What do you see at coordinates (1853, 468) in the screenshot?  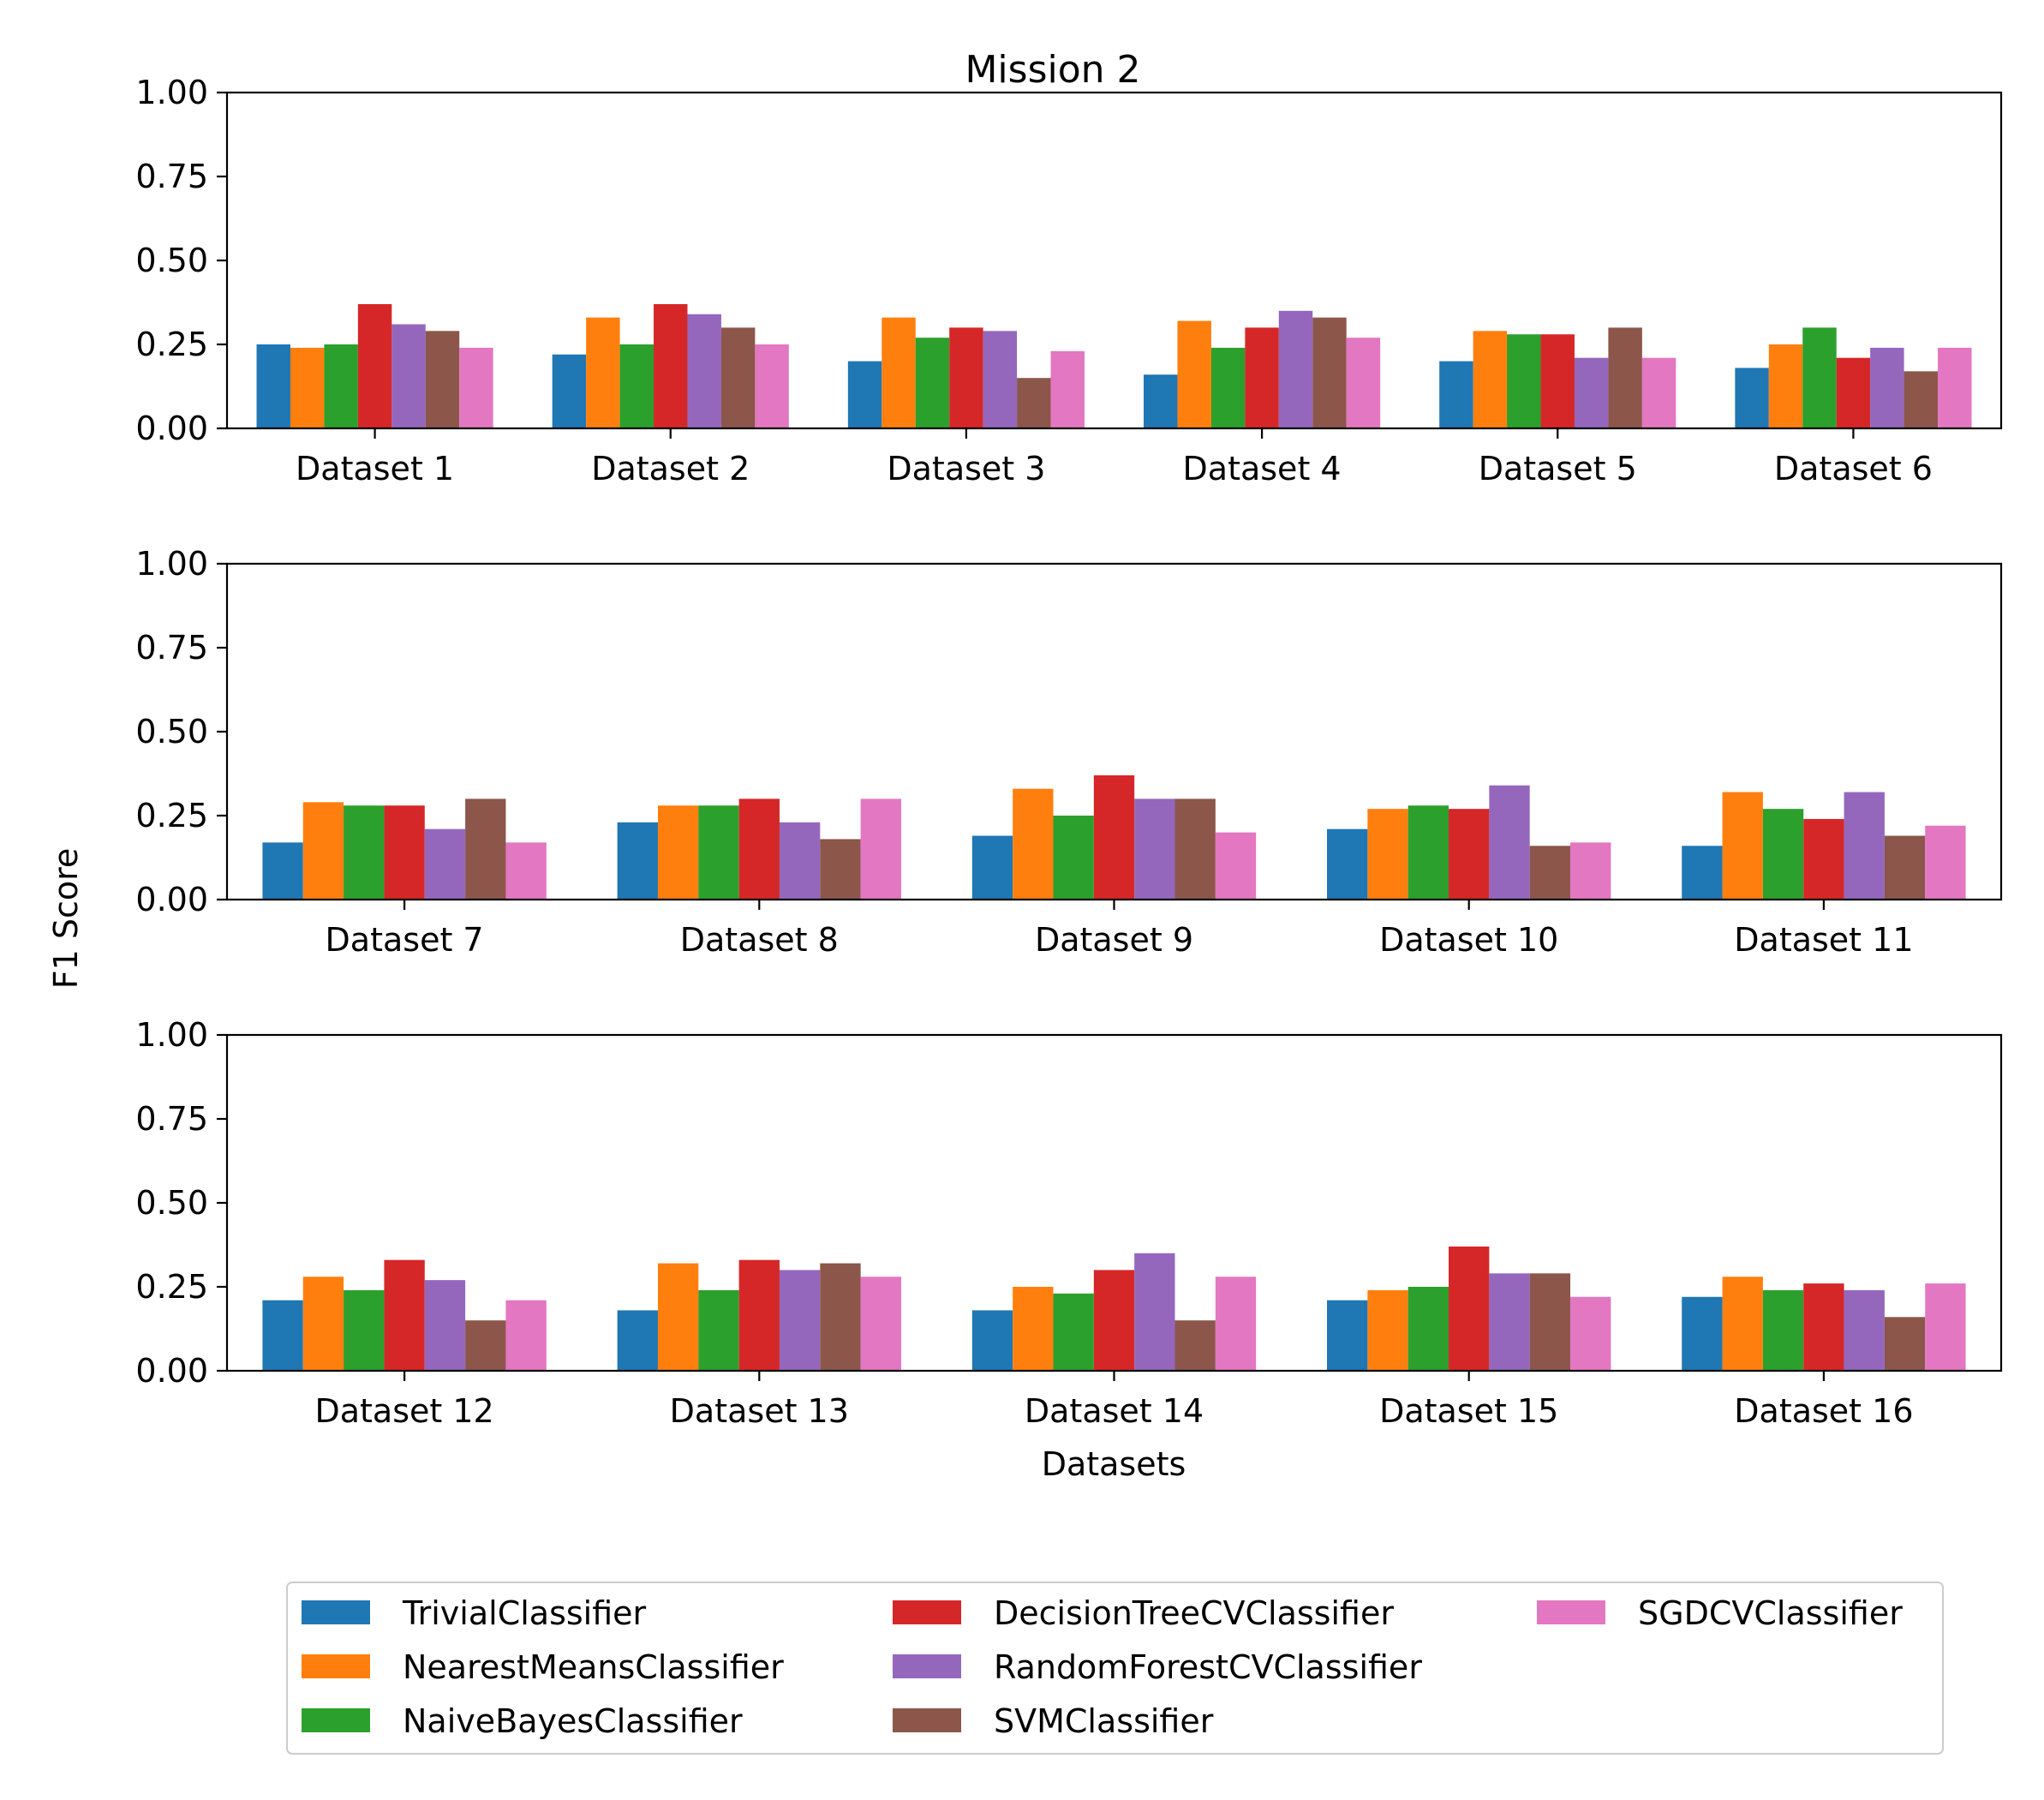 I see `x-tick-label: Dataset 6` at bounding box center [1853, 468].